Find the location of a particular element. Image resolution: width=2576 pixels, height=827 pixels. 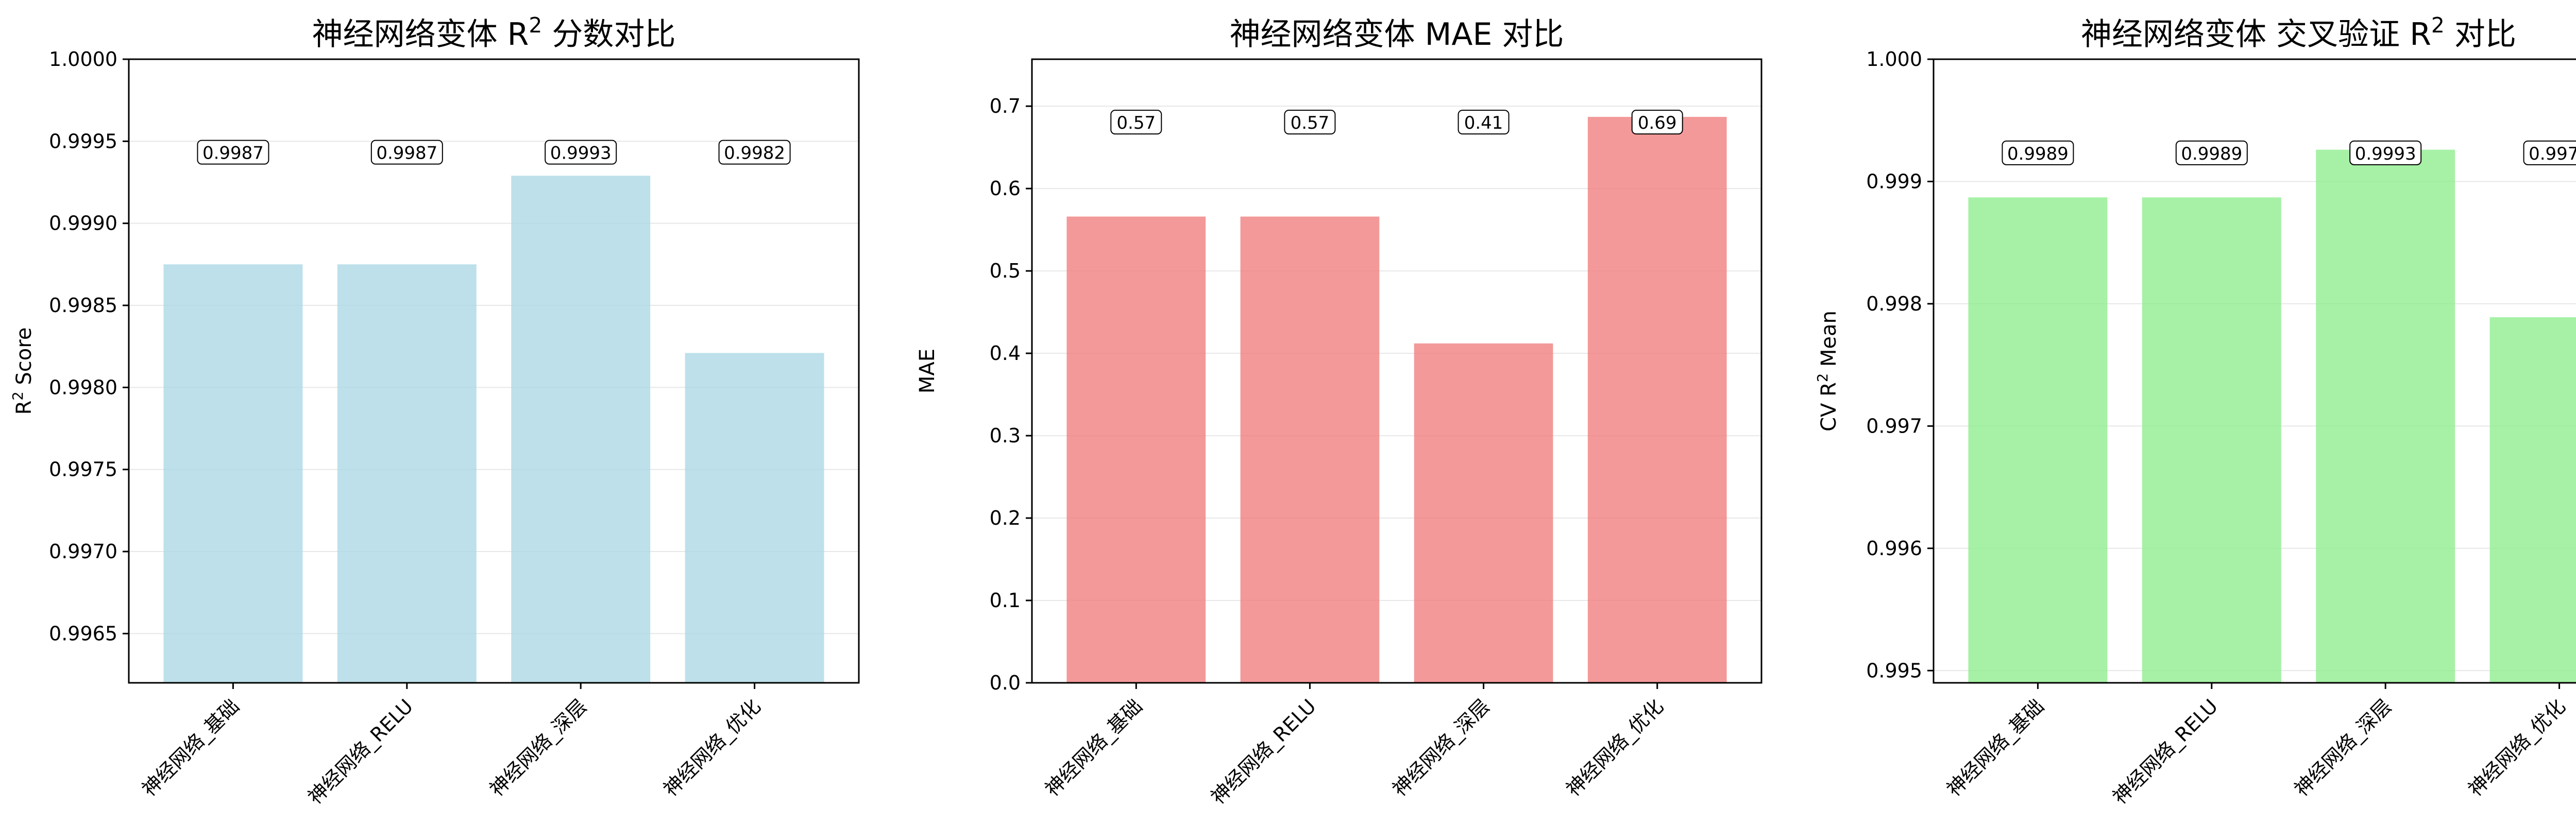

mae-ytick-label-7: 0.7 is located at coordinates (1005, 106).